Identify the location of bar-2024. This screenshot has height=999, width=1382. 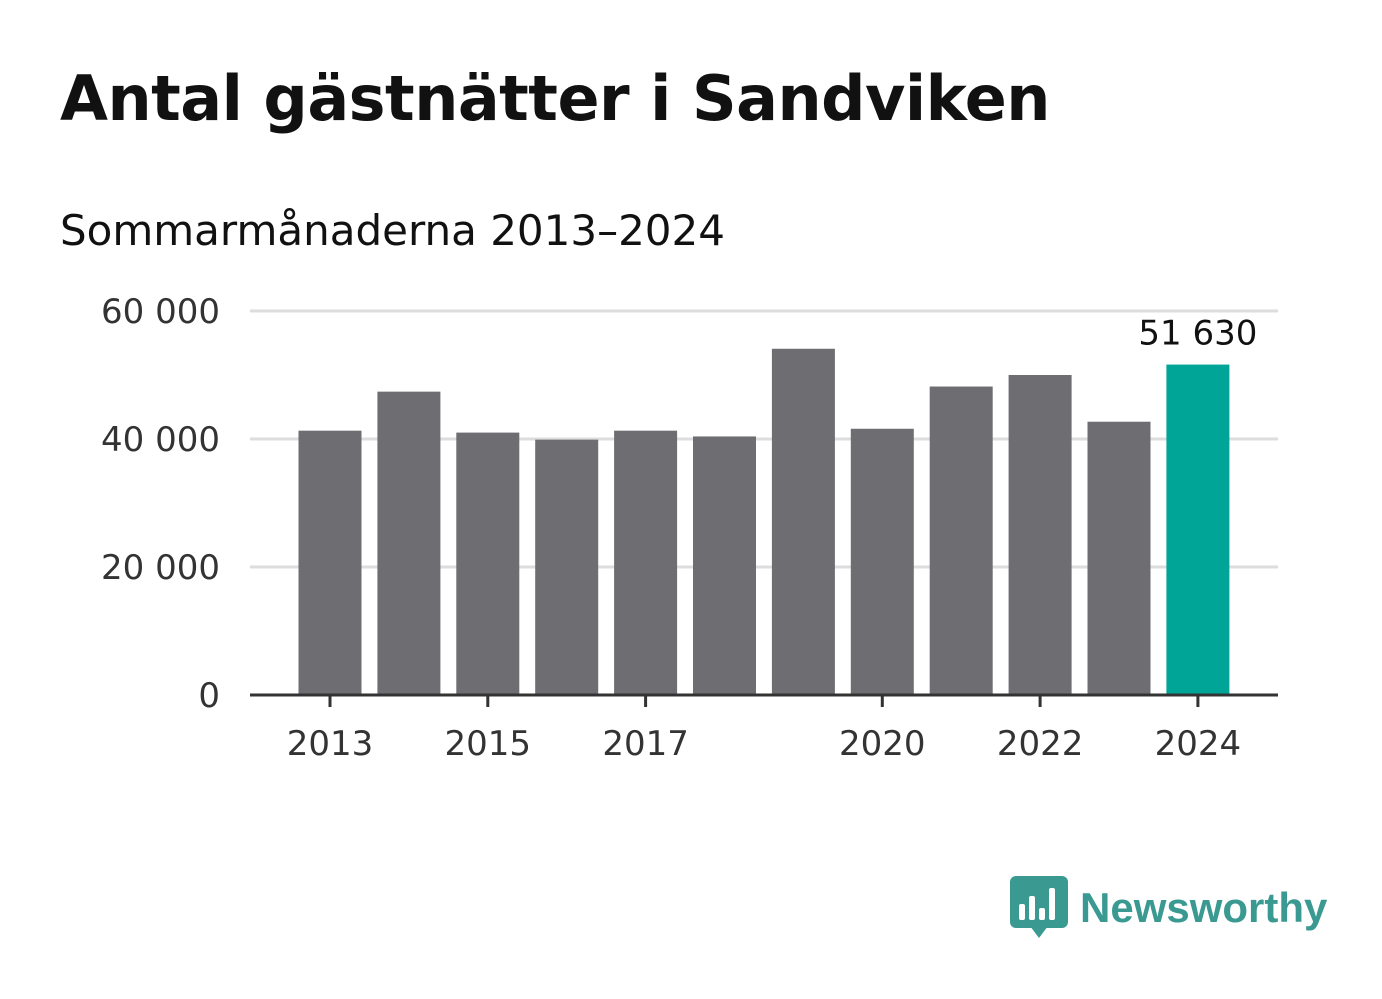
(1198, 529).